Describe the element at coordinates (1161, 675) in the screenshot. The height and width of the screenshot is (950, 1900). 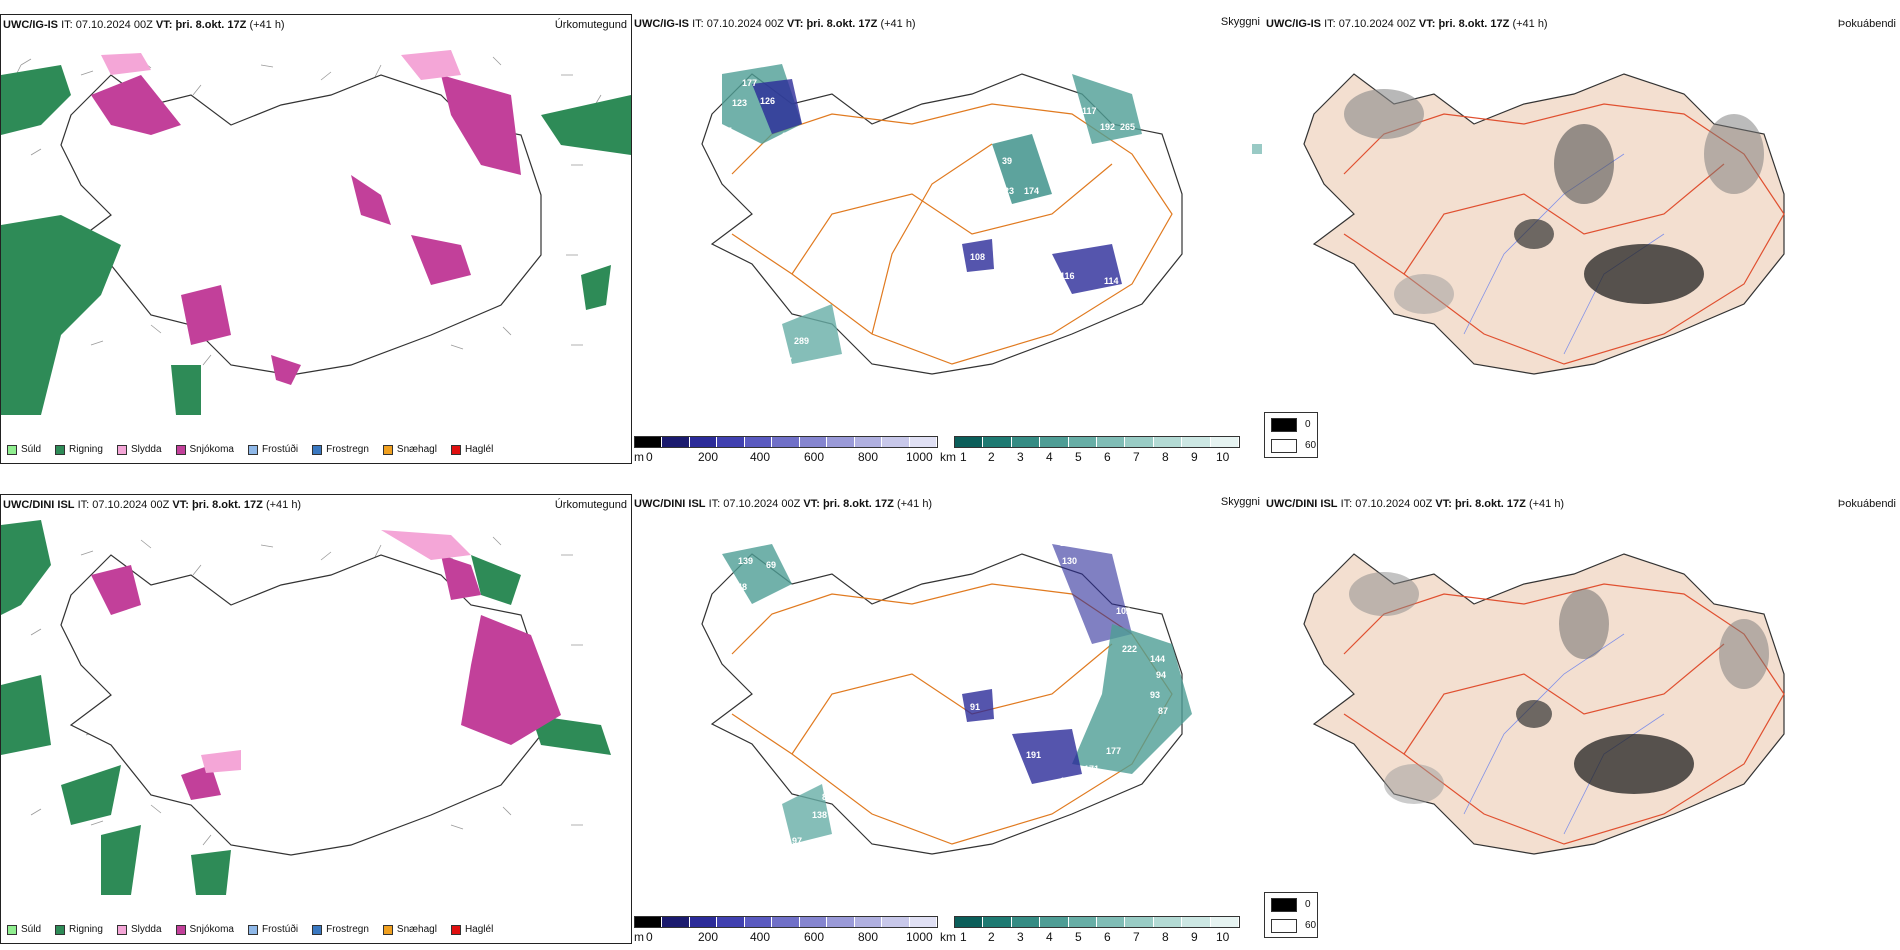
I see `vis-label: 94` at that location.